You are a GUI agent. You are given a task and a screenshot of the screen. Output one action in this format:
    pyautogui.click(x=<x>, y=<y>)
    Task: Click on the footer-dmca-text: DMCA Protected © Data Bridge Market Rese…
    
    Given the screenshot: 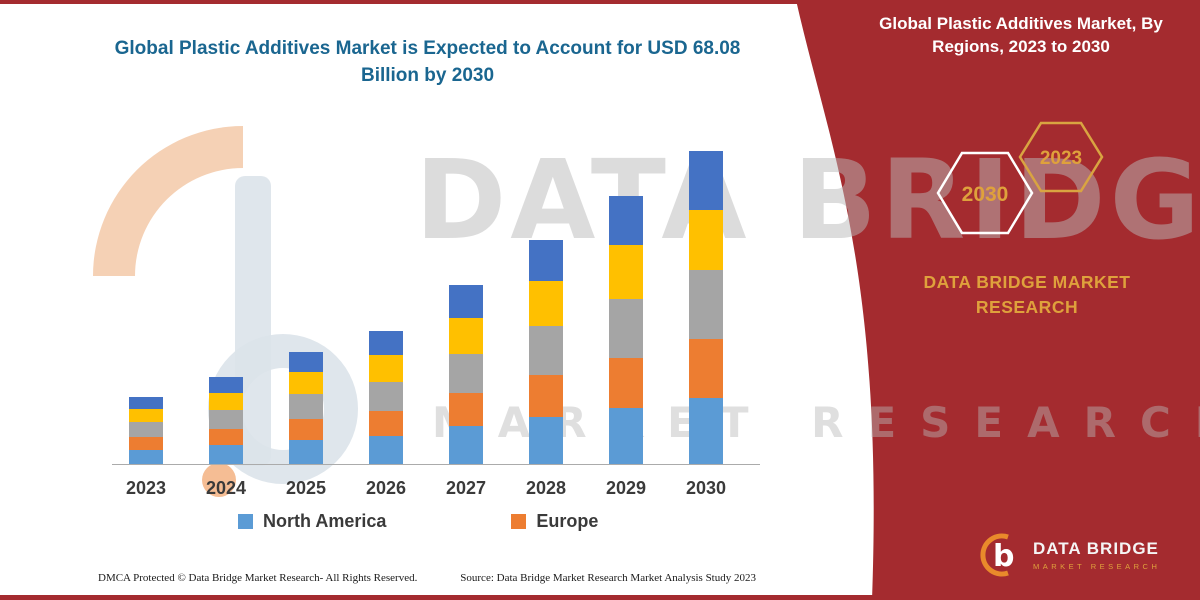 What is the action you would take?
    pyautogui.click(x=258, y=578)
    